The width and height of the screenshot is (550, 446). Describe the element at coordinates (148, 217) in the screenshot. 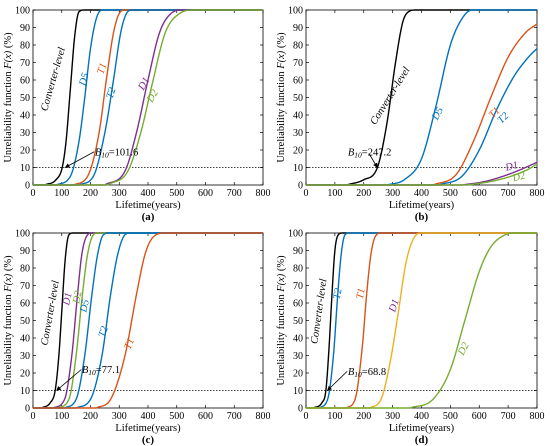

I see `panel-label: (a)` at that location.